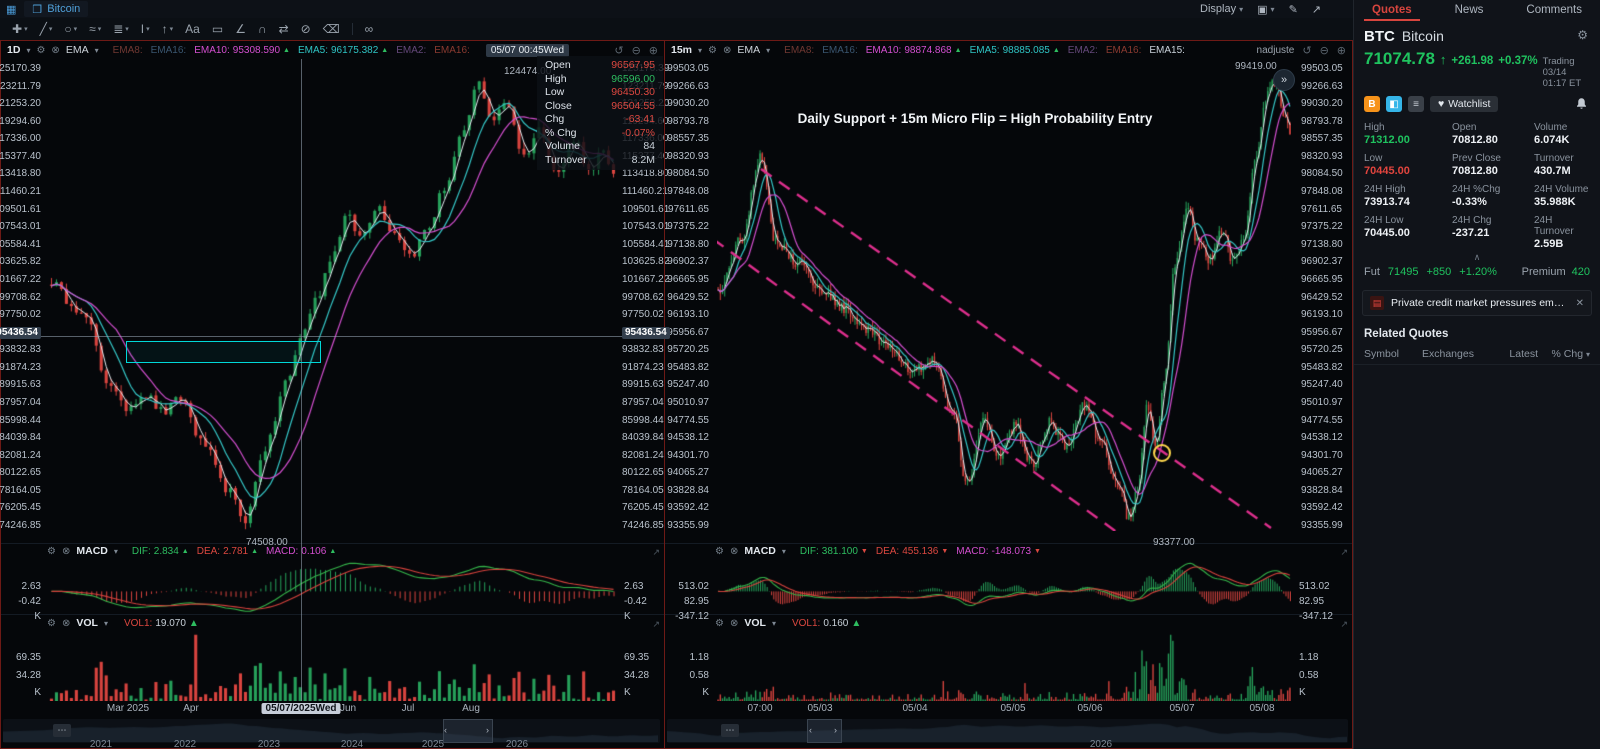 The image size is (1600, 749). I want to click on layout-menu: ▣ ▾, so click(1266, 9).